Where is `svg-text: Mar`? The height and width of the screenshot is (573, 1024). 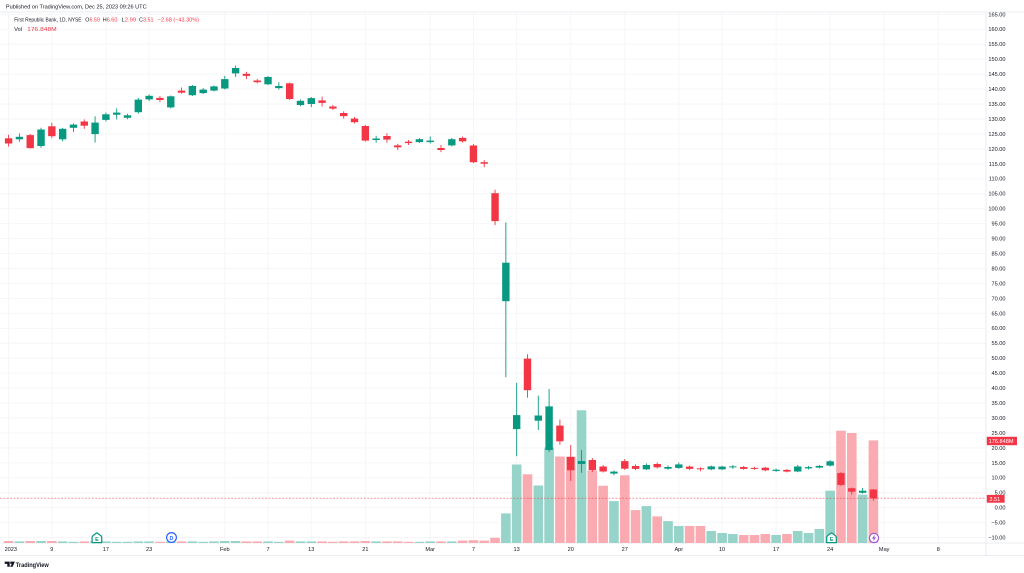 svg-text: Mar is located at coordinates (430, 550).